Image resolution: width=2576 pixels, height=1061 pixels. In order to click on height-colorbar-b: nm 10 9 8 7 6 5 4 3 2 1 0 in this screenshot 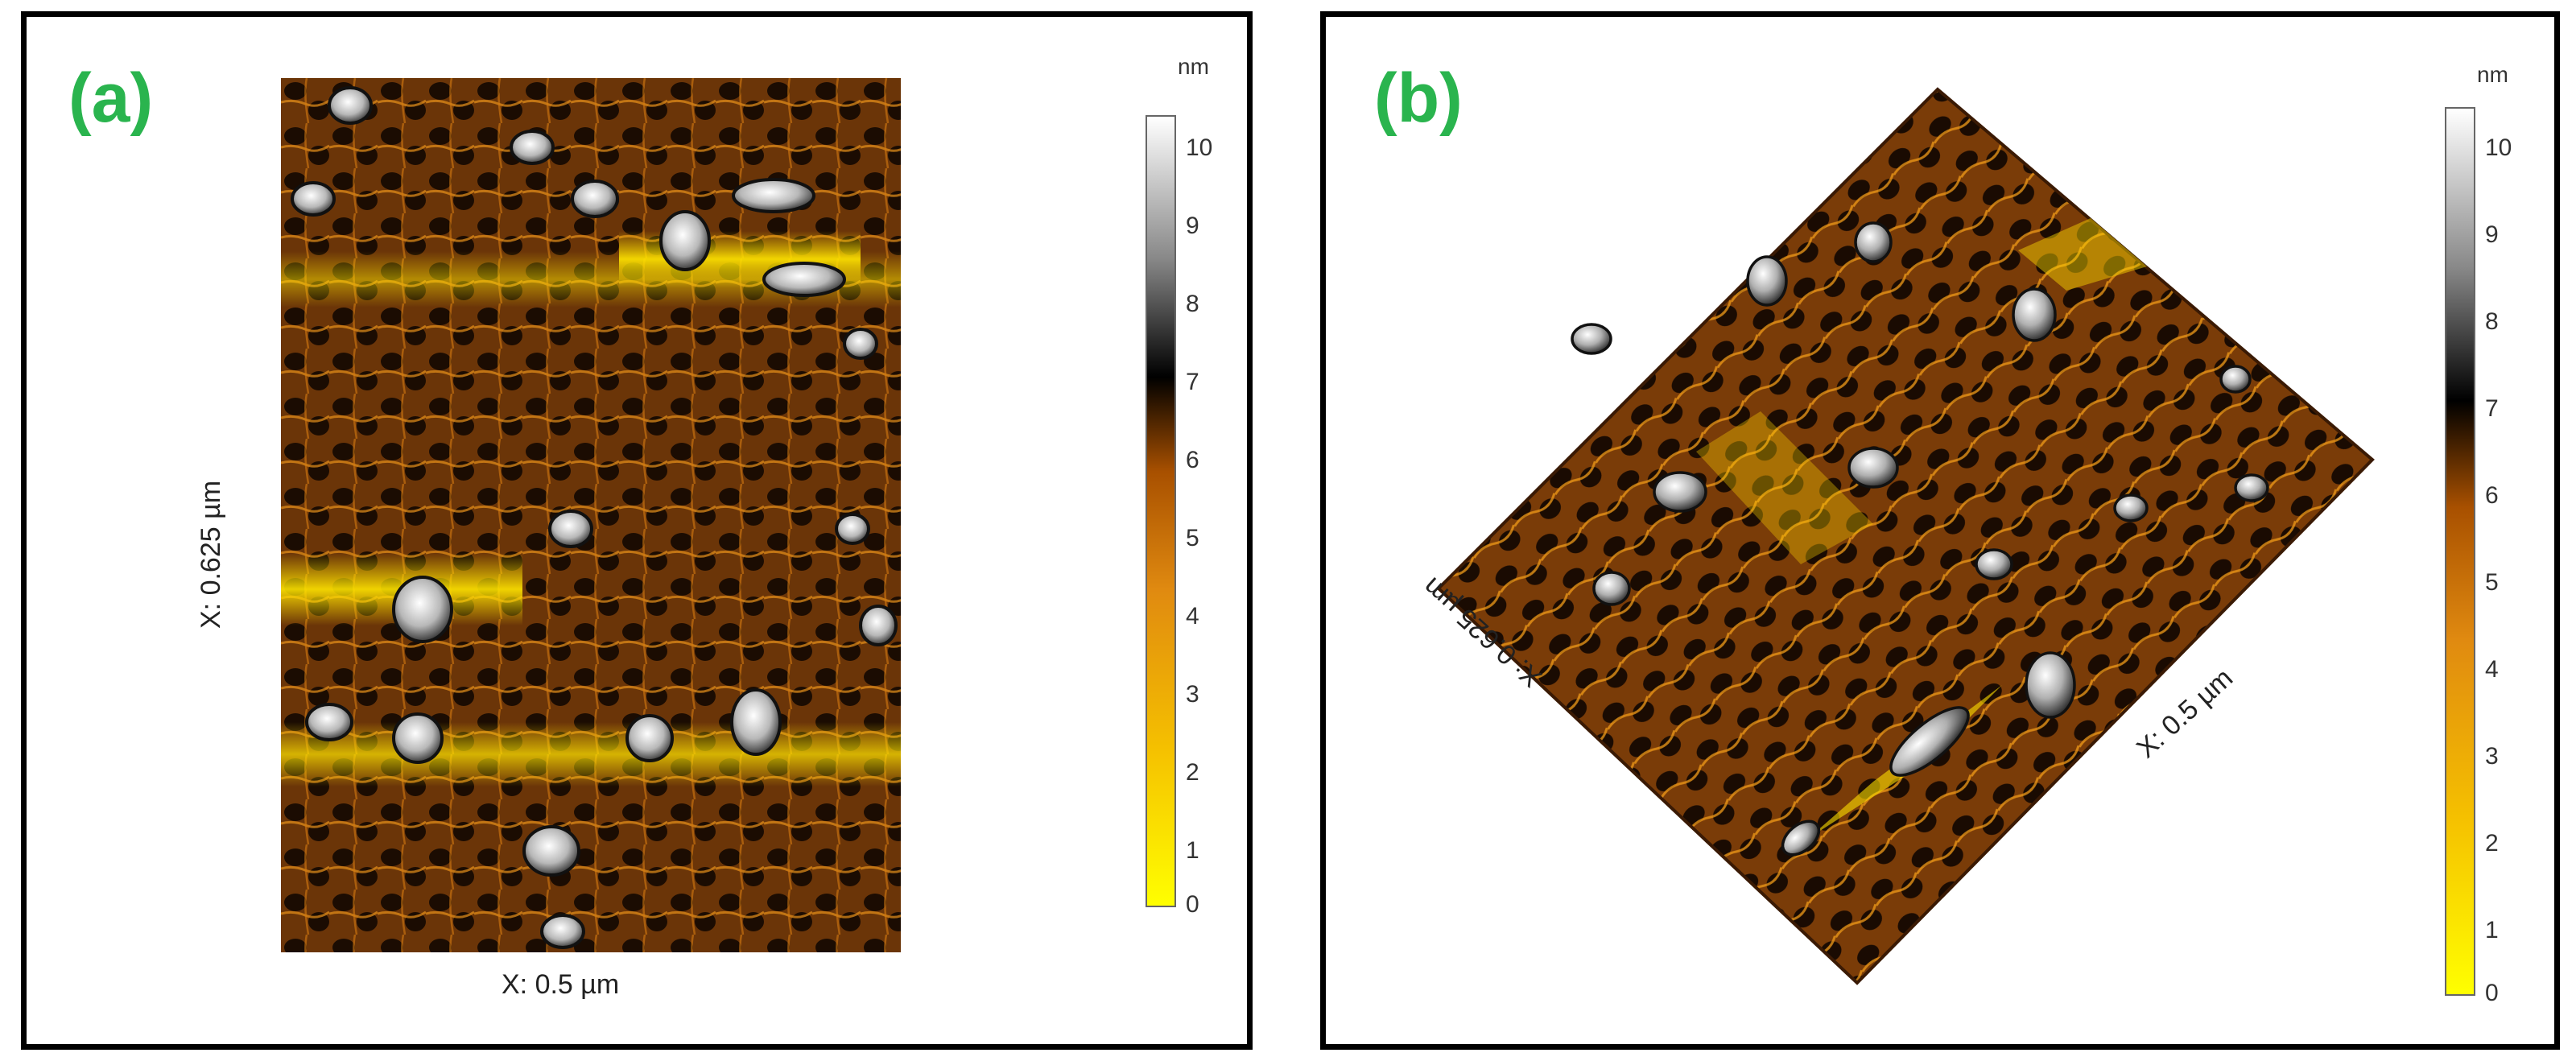, I will do `click(2481, 537)`.